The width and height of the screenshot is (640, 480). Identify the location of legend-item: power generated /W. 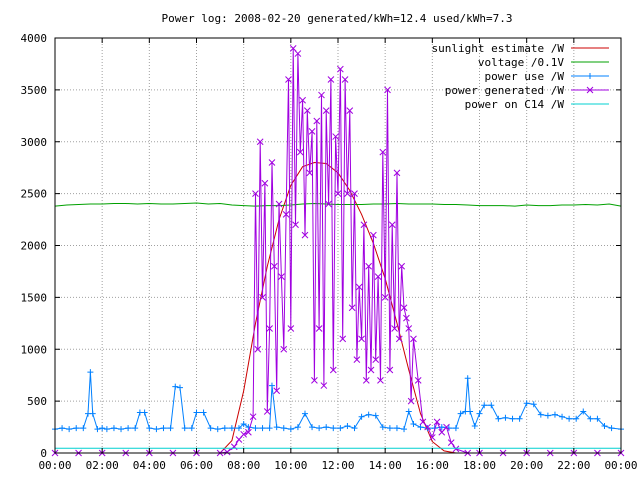
(527, 90).